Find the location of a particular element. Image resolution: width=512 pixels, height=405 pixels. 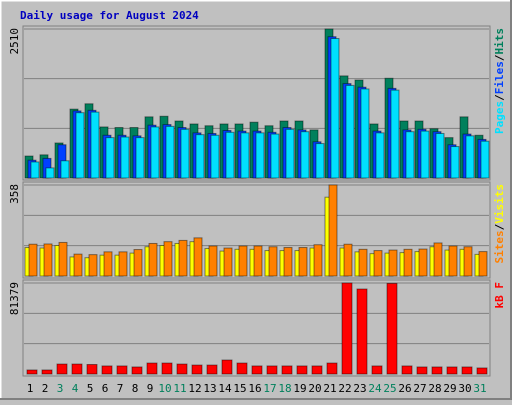

legend-entry: Files is located at coordinates (499, 77).